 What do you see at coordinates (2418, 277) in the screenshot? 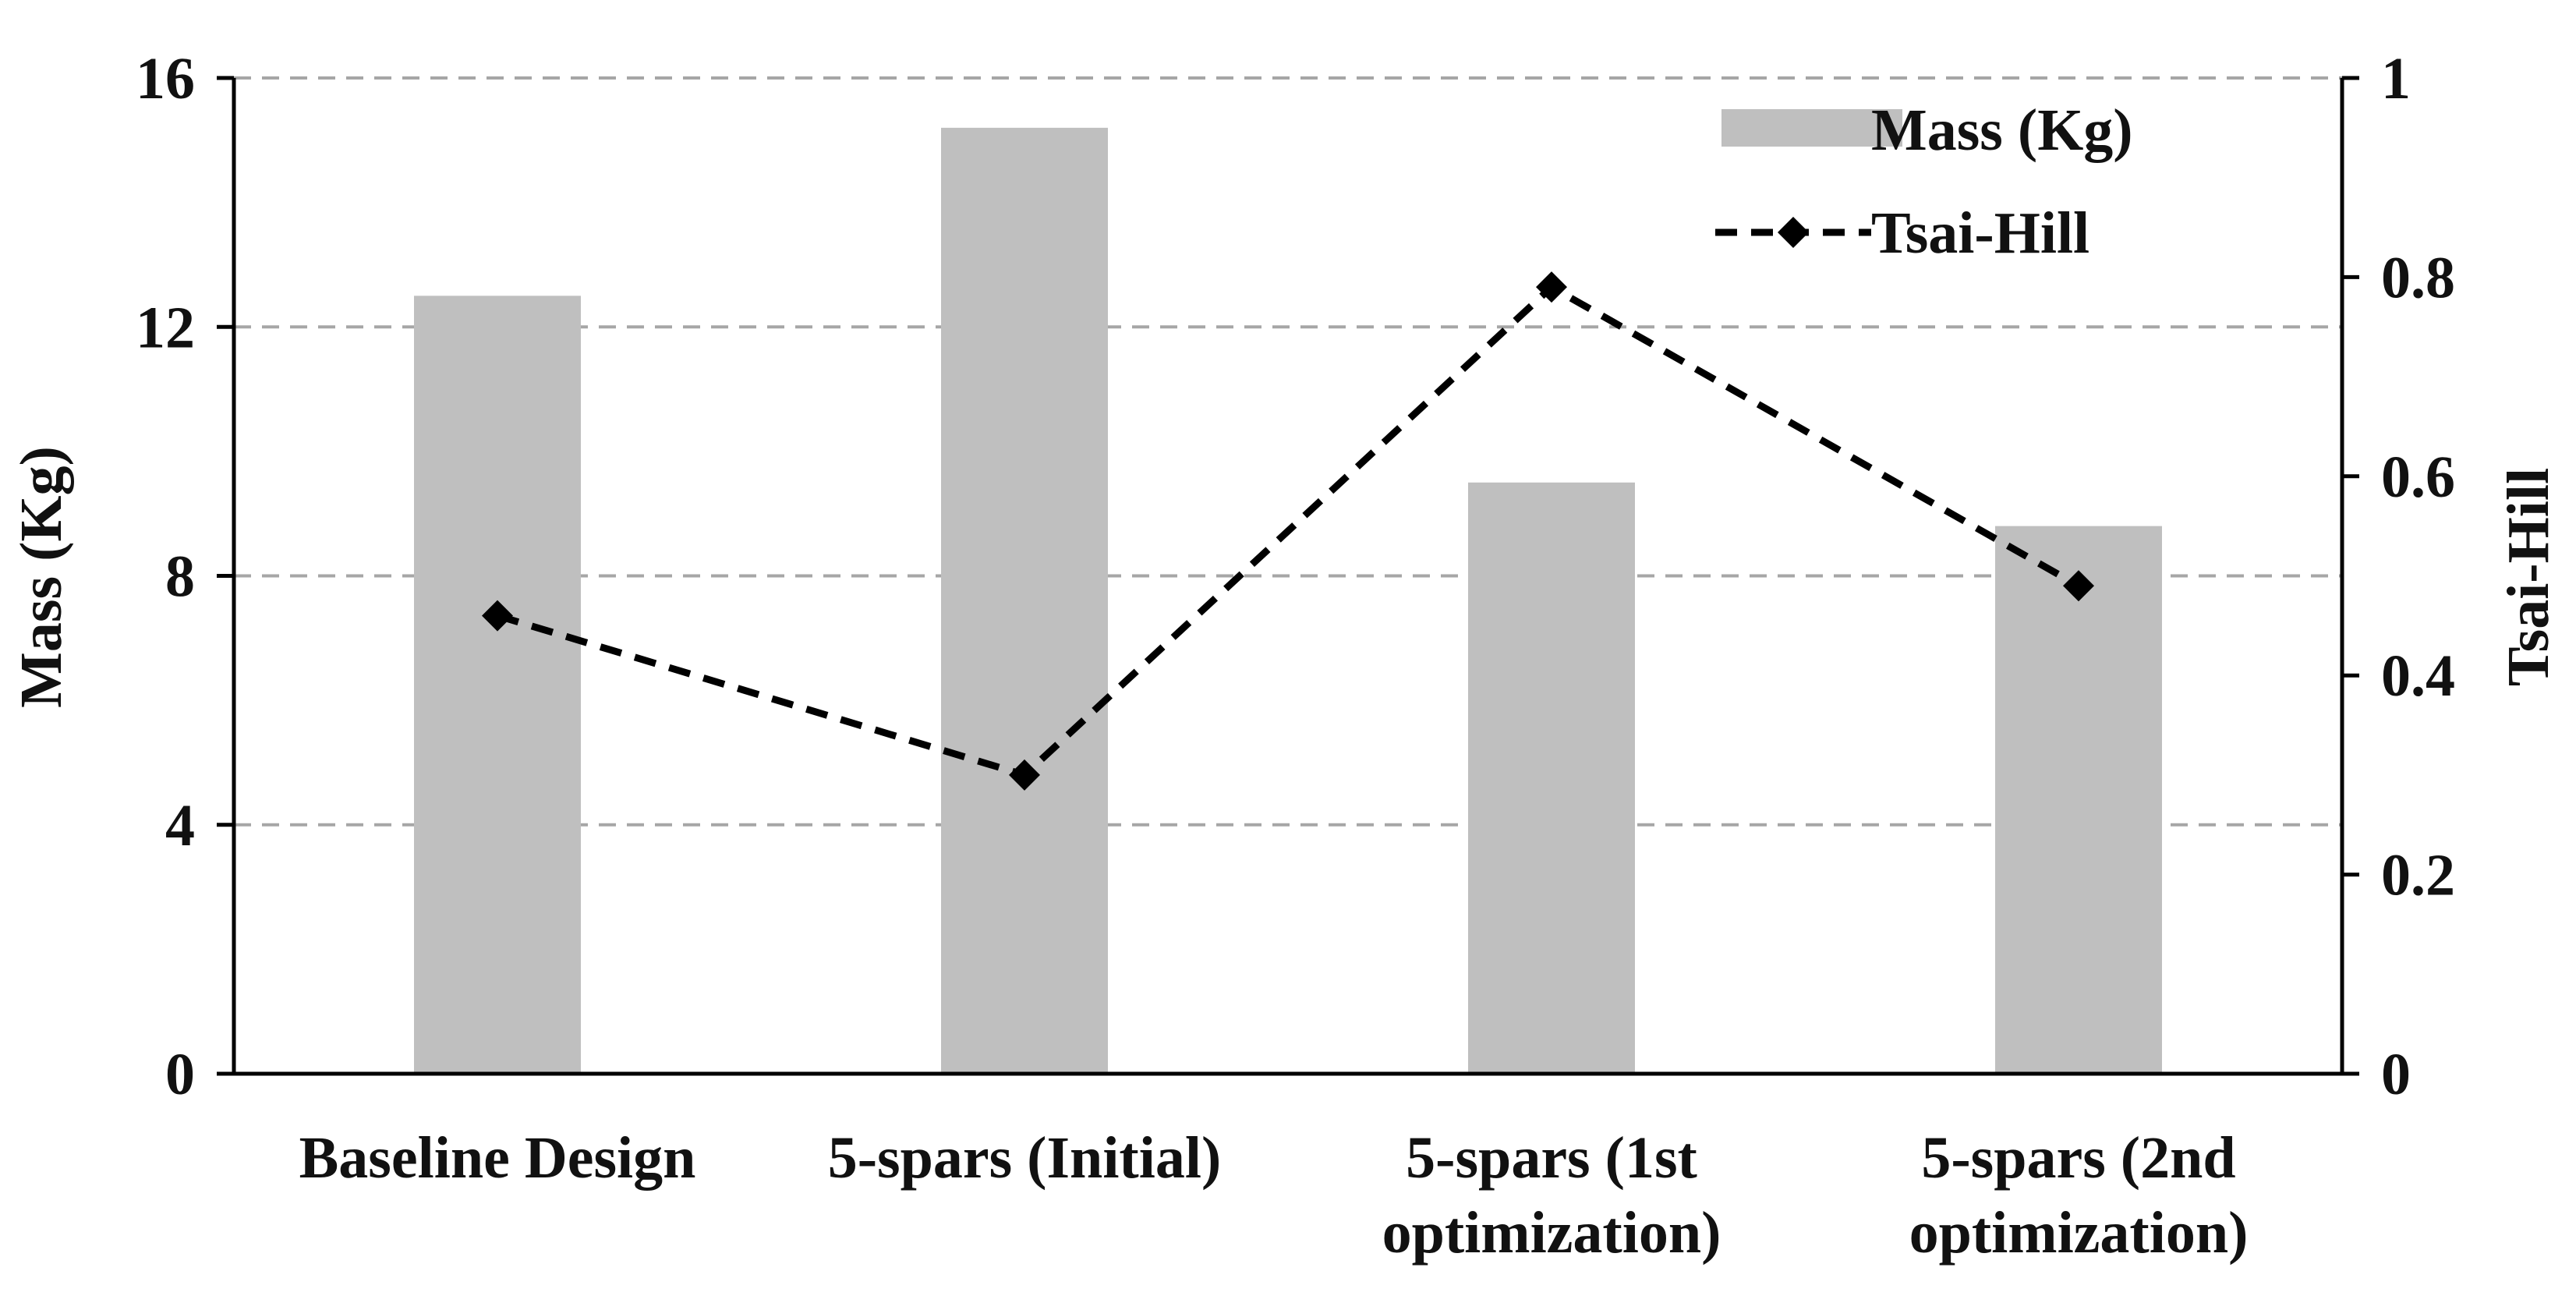
I see `y-tick-right-label: 0.8` at bounding box center [2418, 277].